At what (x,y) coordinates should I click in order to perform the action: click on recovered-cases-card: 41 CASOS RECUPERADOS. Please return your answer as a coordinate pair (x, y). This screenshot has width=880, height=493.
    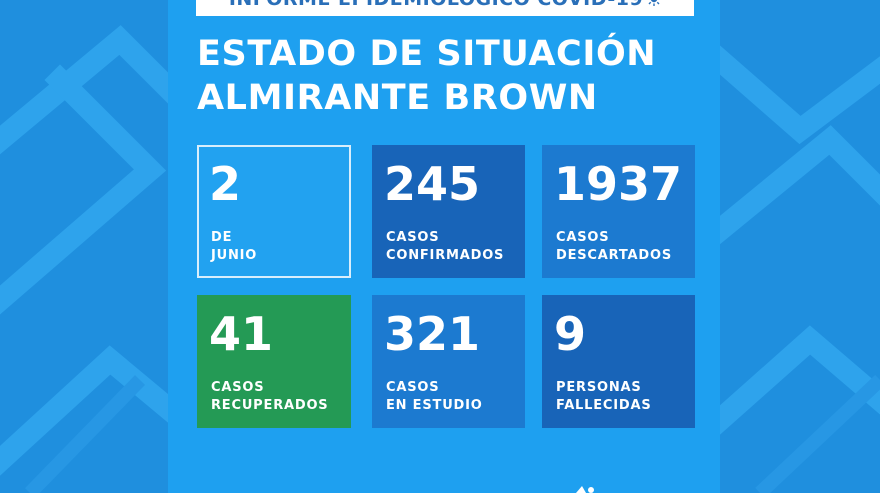
    Looking at the image, I should click on (274, 361).